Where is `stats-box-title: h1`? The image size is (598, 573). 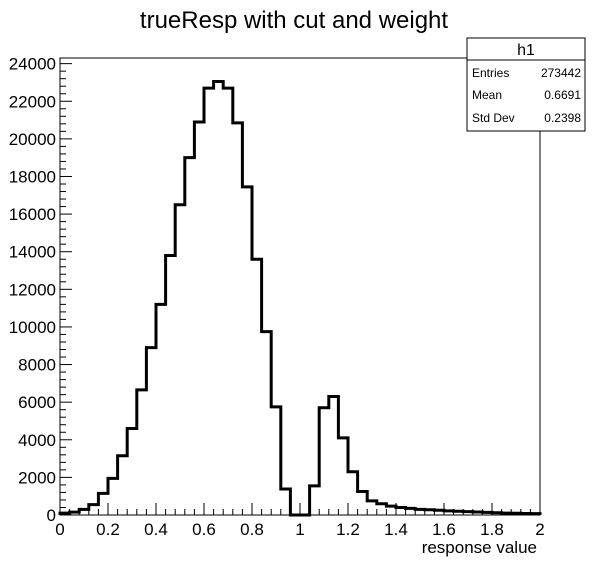
stats-box-title: h1 is located at coordinates (526, 50).